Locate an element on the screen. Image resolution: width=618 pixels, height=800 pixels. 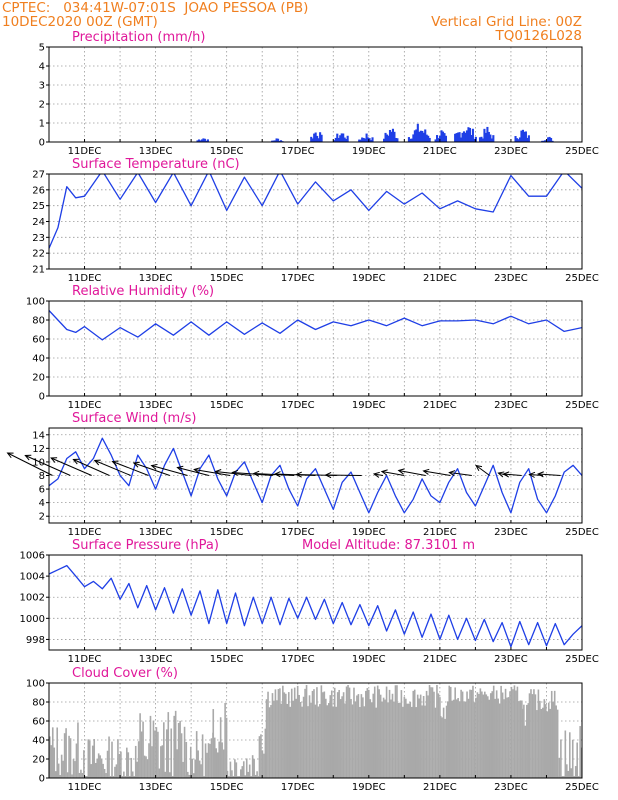
panel-title-precip: Precipitation (mm/h) is located at coordinates (138, 37).